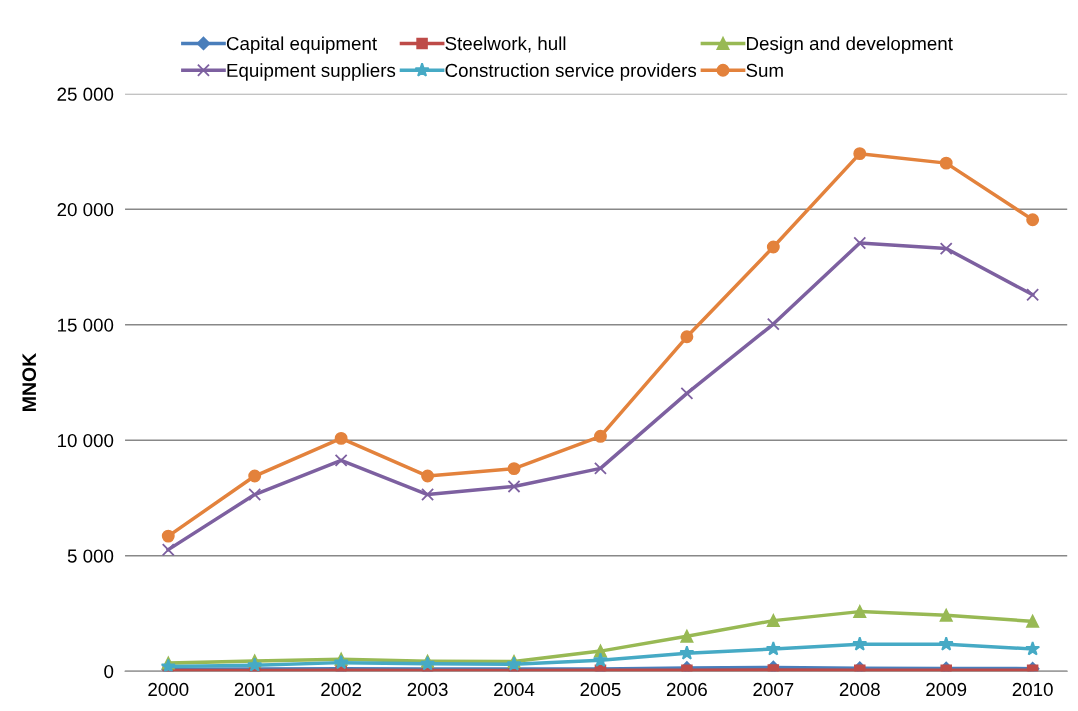  Describe the element at coordinates (341, 689) in the screenshot. I see `x-tick-label: 2002` at that location.